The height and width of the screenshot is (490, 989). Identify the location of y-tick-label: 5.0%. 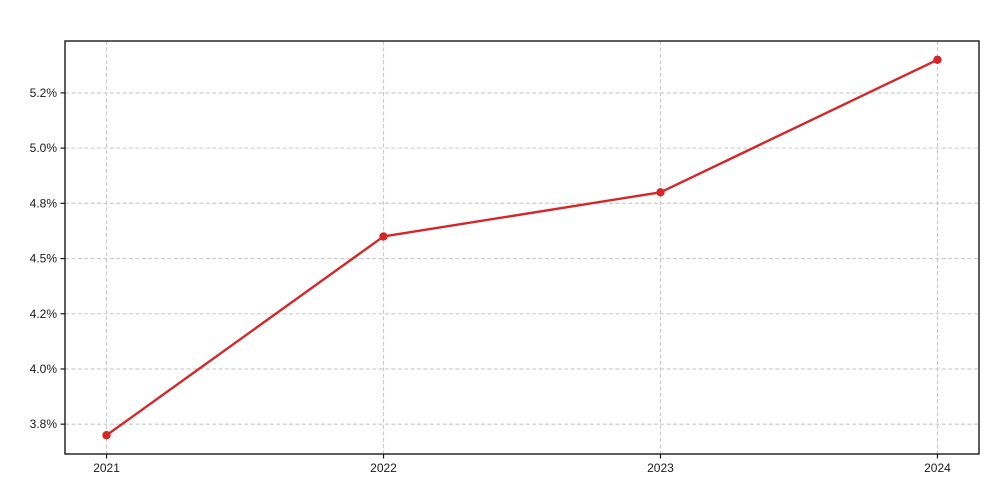
(44, 148).